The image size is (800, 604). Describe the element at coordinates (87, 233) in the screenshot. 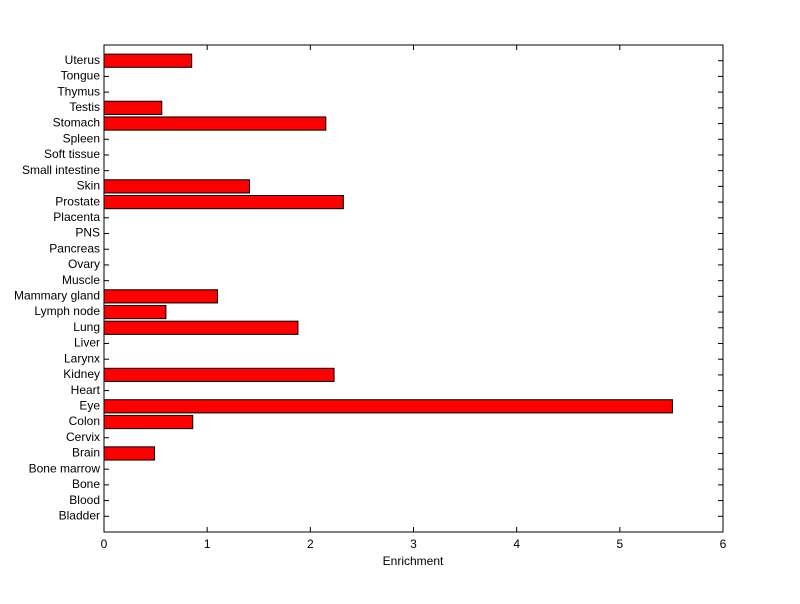

I see `y-tick-label: PNS` at that location.